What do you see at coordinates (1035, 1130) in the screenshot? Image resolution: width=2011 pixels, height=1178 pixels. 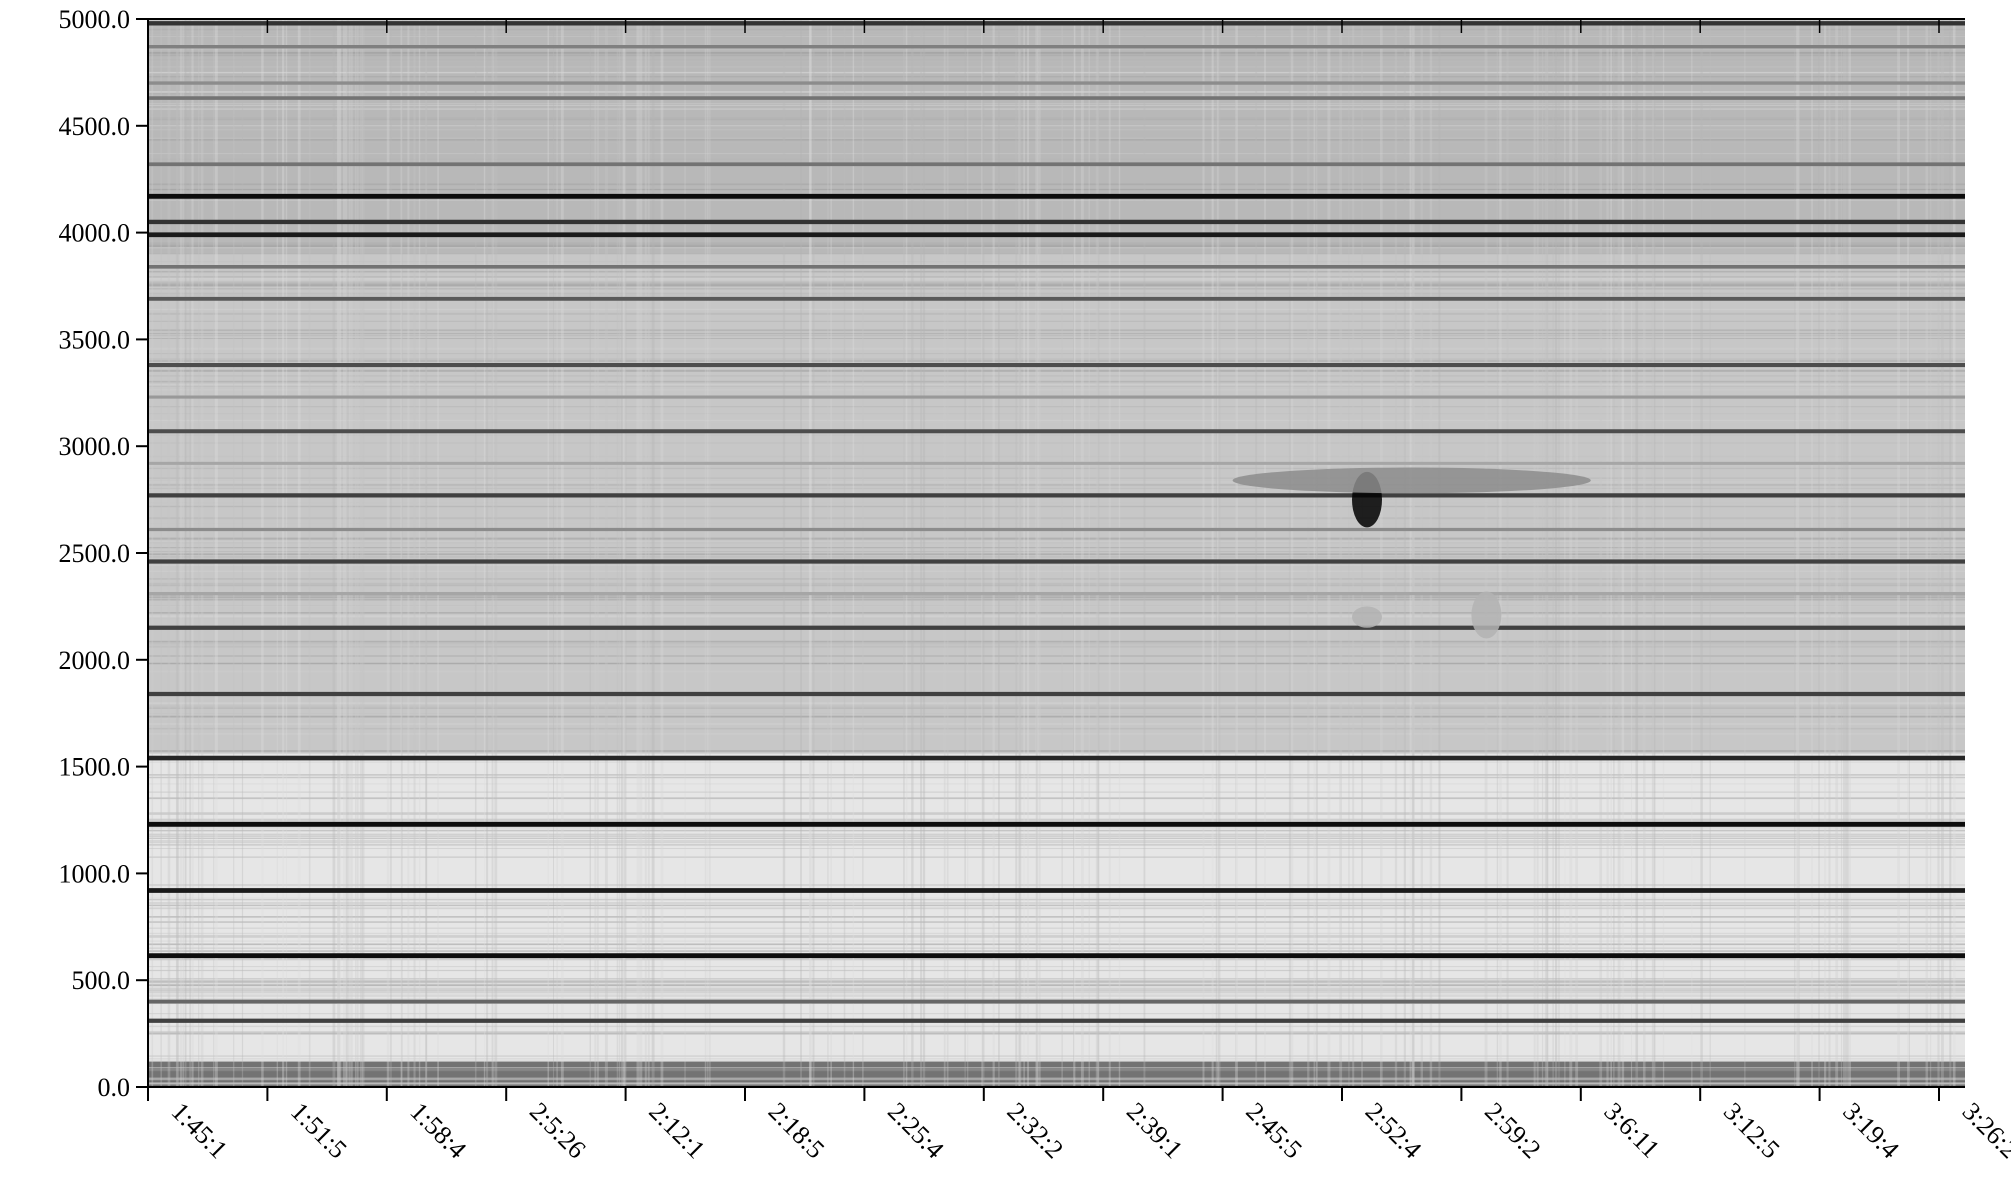 I see `x-tick-label: 2:32:2` at bounding box center [1035, 1130].